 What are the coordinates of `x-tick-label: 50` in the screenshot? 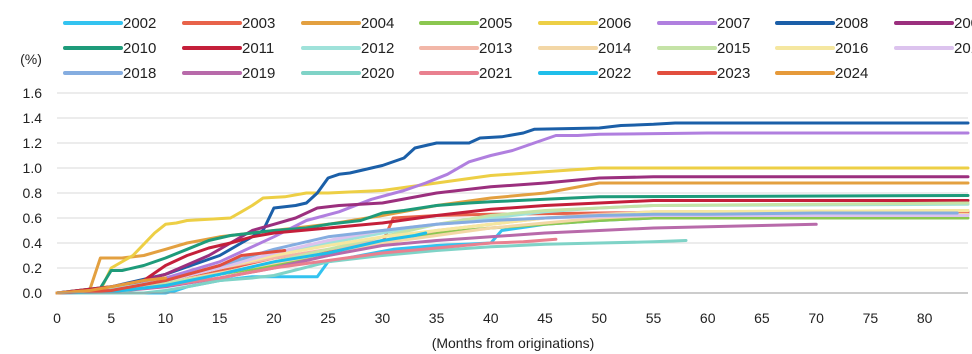 It's located at (599, 318).